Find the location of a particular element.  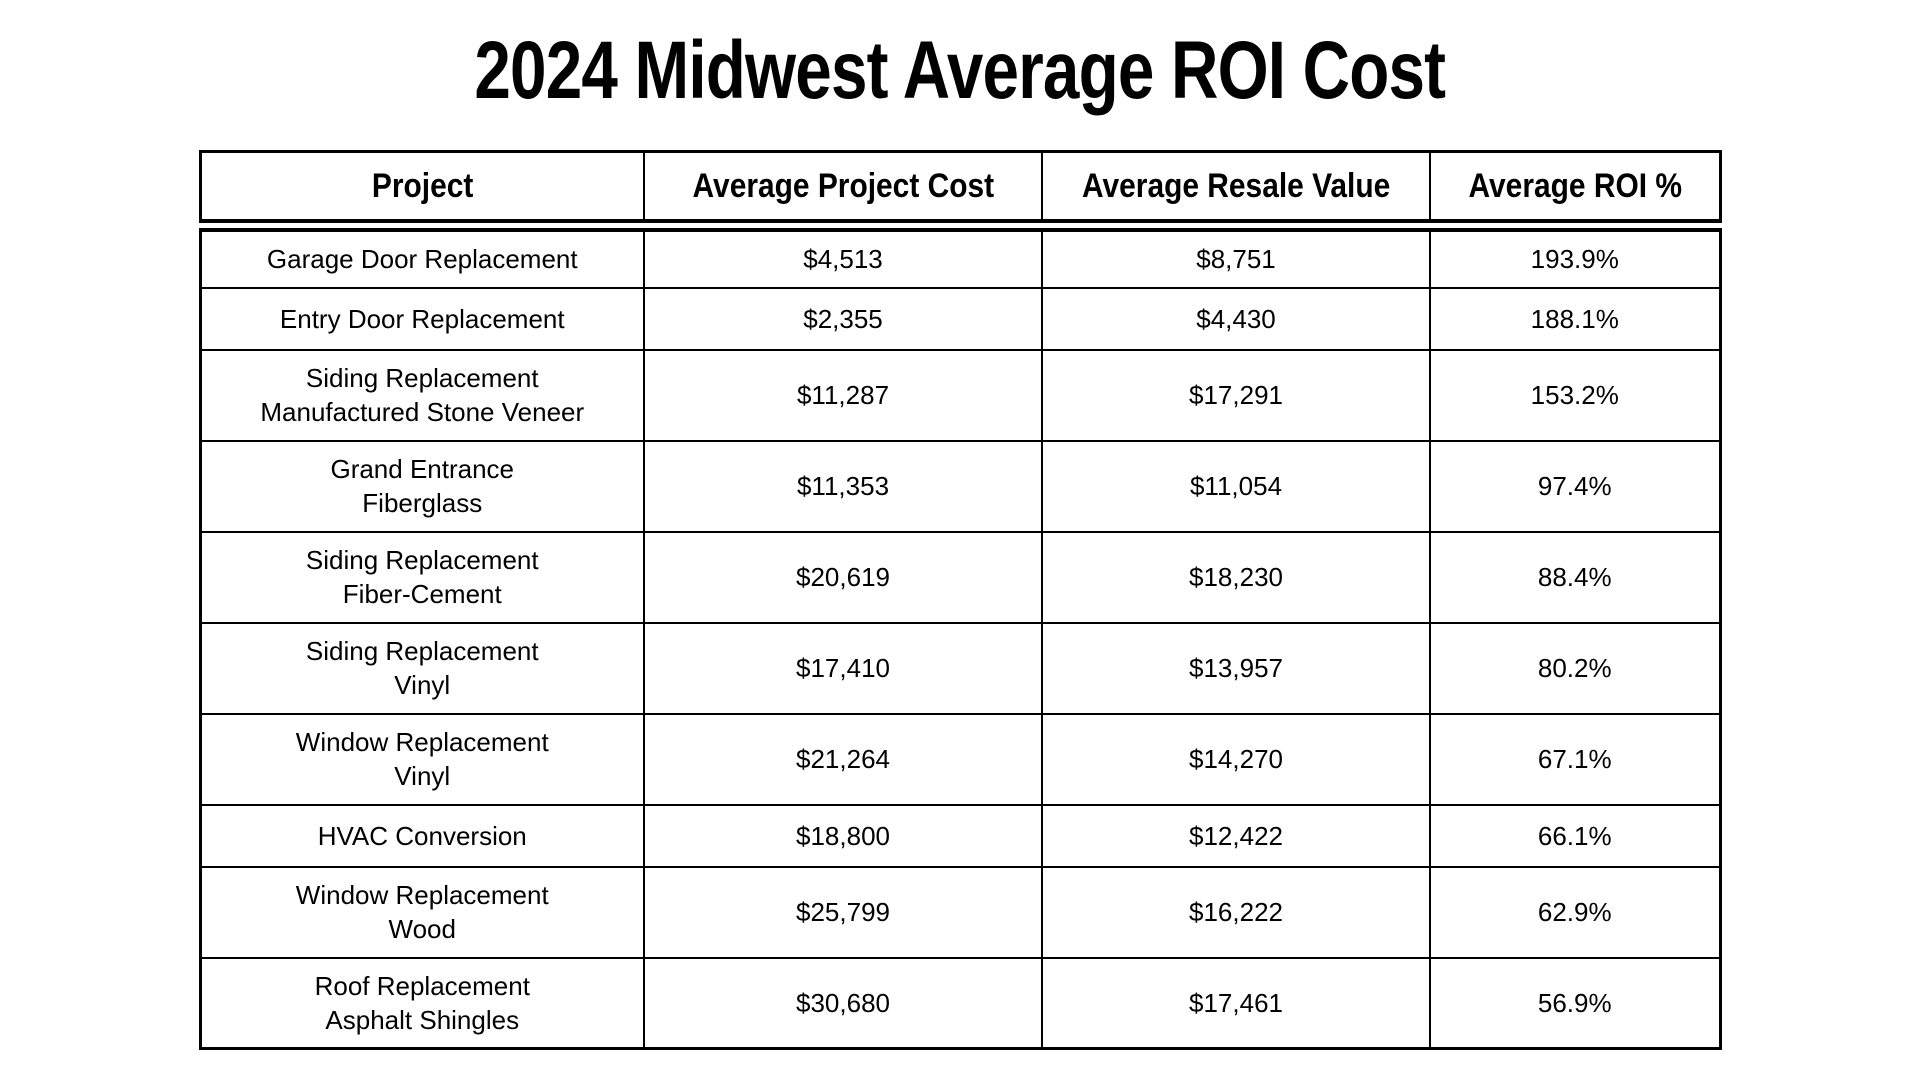

cell-roi: 193.9% is located at coordinates (1575, 256).